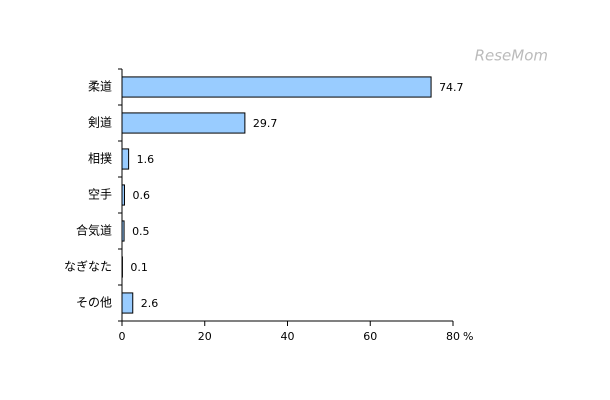 The height and width of the screenshot is (400, 610). I want to click on value-label: 1.6, so click(146, 159).